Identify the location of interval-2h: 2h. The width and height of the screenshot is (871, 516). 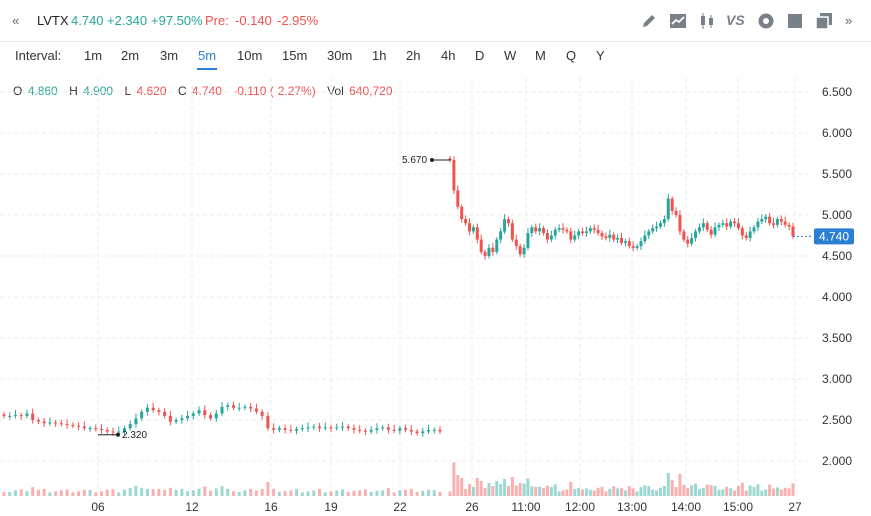
(413, 55).